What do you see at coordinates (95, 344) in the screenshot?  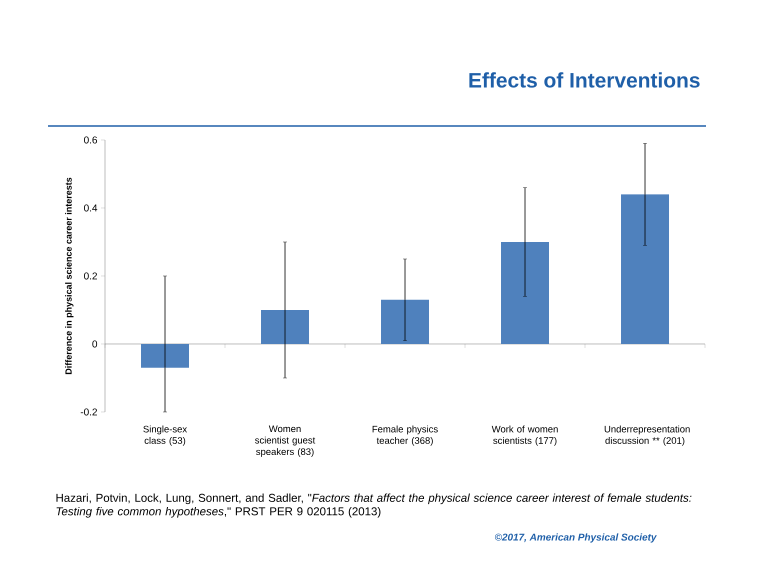 I see `y-tick-label: 0` at bounding box center [95, 344].